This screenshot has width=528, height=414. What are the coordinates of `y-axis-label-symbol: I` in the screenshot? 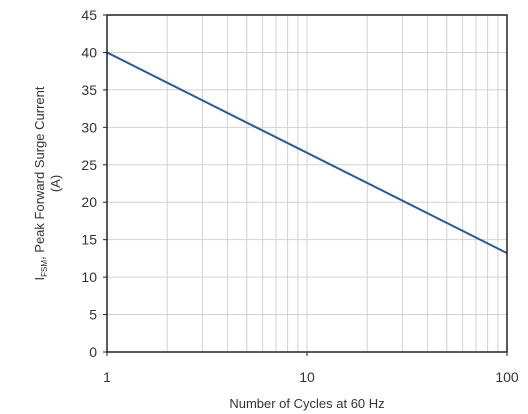 It's located at (39, 279).